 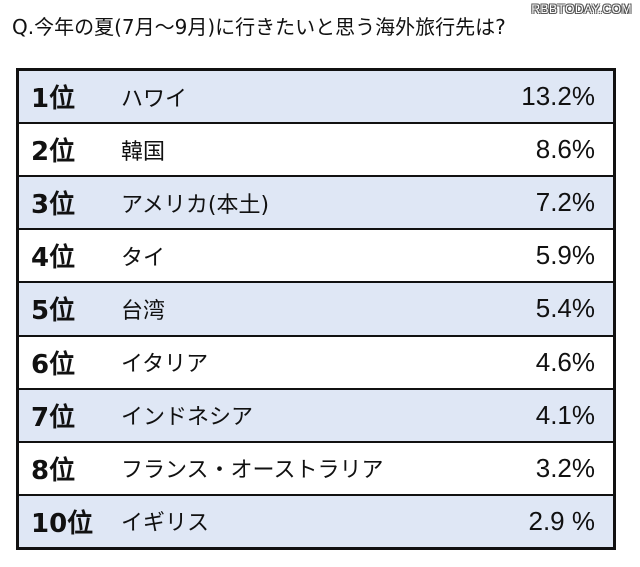 What do you see at coordinates (53, 470) in the screenshot?
I see `rank-label: 8位` at bounding box center [53, 470].